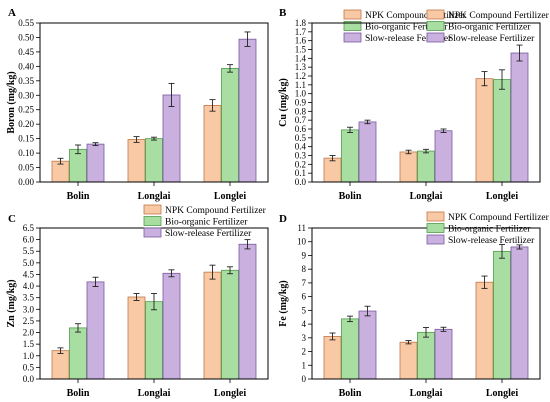 The image size is (550, 402). Describe the element at coordinates (26, 66) in the screenshot. I see `y-tick-label: 0.40` at that location.